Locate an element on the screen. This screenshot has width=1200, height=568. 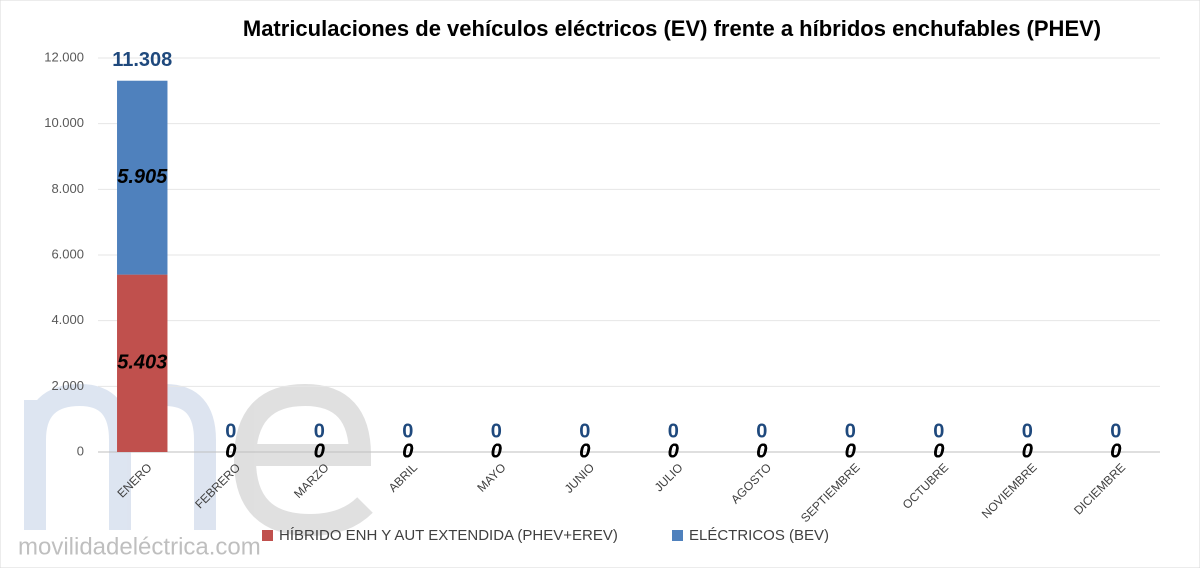
segment-label: 5.905 is located at coordinates (142, 177).